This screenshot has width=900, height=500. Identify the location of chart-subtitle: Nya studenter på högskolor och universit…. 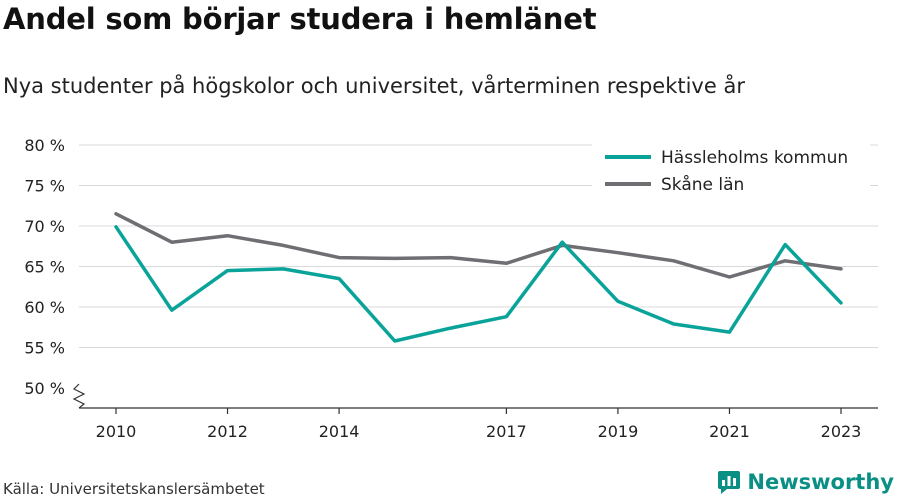
(374, 86).